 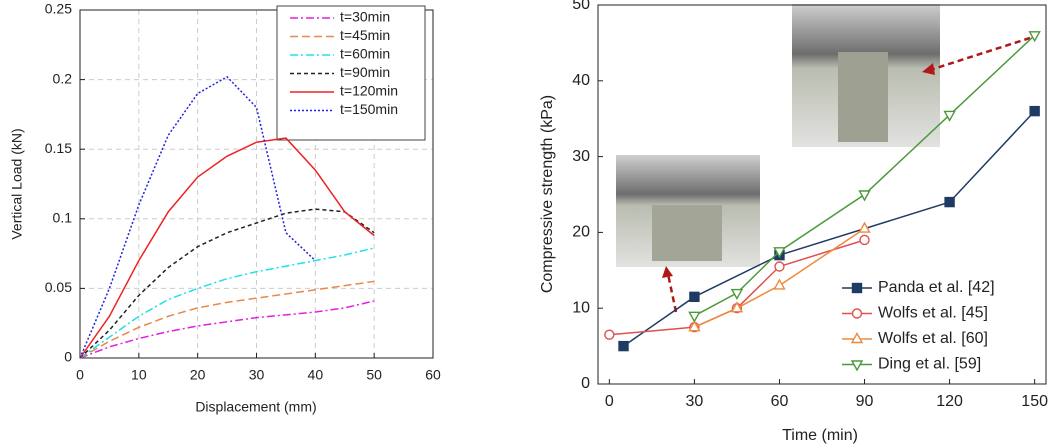 What do you see at coordinates (365, 54) in the screenshot?
I see `legend-label: t=60min` at bounding box center [365, 54].